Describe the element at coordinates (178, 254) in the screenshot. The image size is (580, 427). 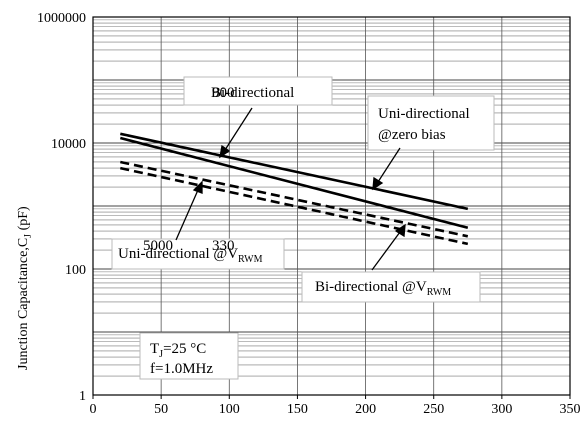
I see `annotation-uni-vrwm-text: Uni-directional @V` at that location.